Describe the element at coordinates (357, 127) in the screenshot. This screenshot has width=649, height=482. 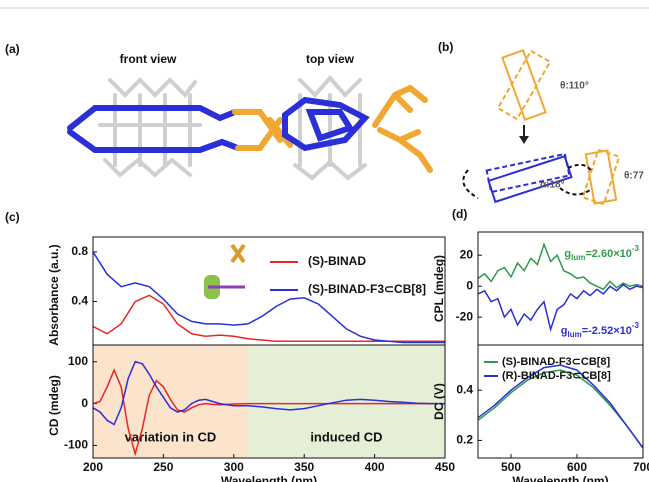
I see `molecule-top` at that location.